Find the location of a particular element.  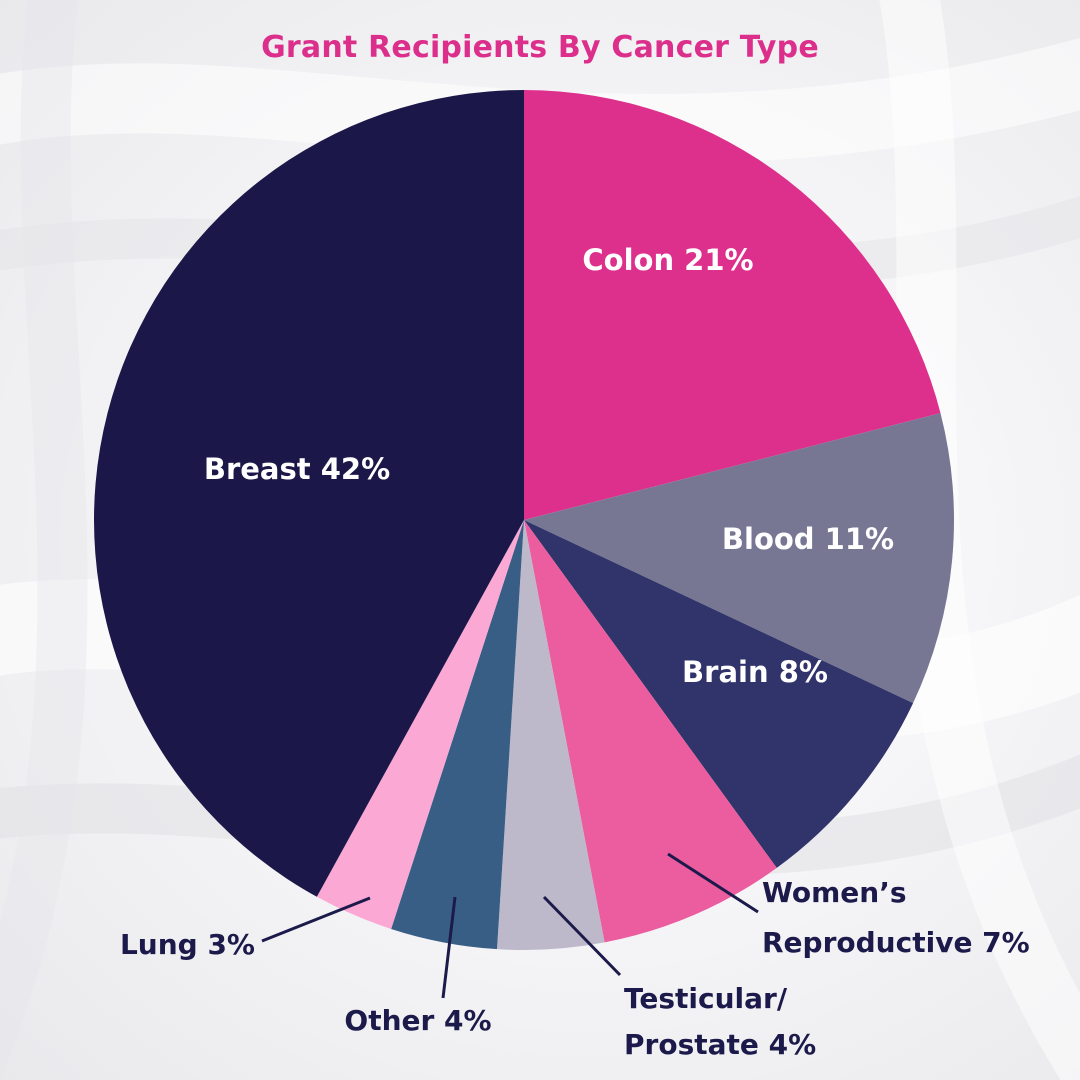

slice-label-colon: Colon 21% is located at coordinates (667, 260).